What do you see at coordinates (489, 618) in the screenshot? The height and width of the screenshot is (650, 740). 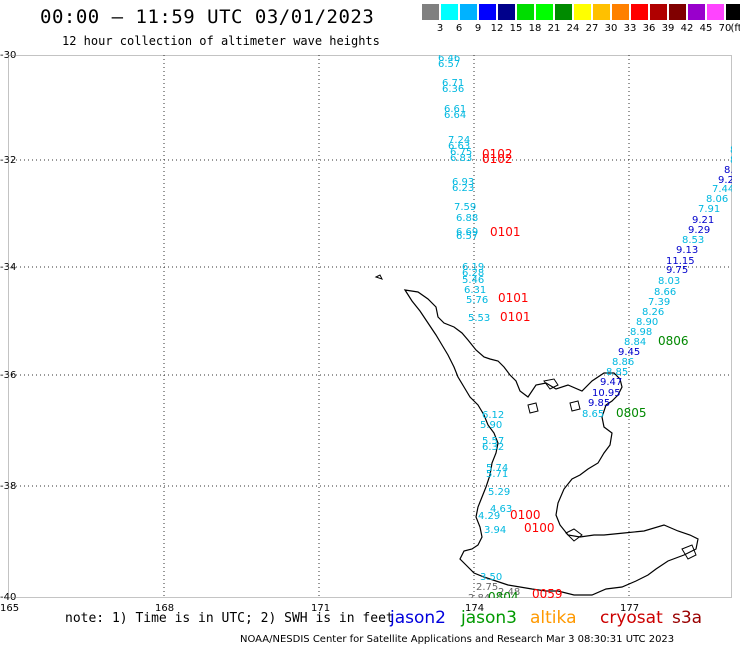 I see `sat-label-jason3: jason3` at bounding box center [489, 618].